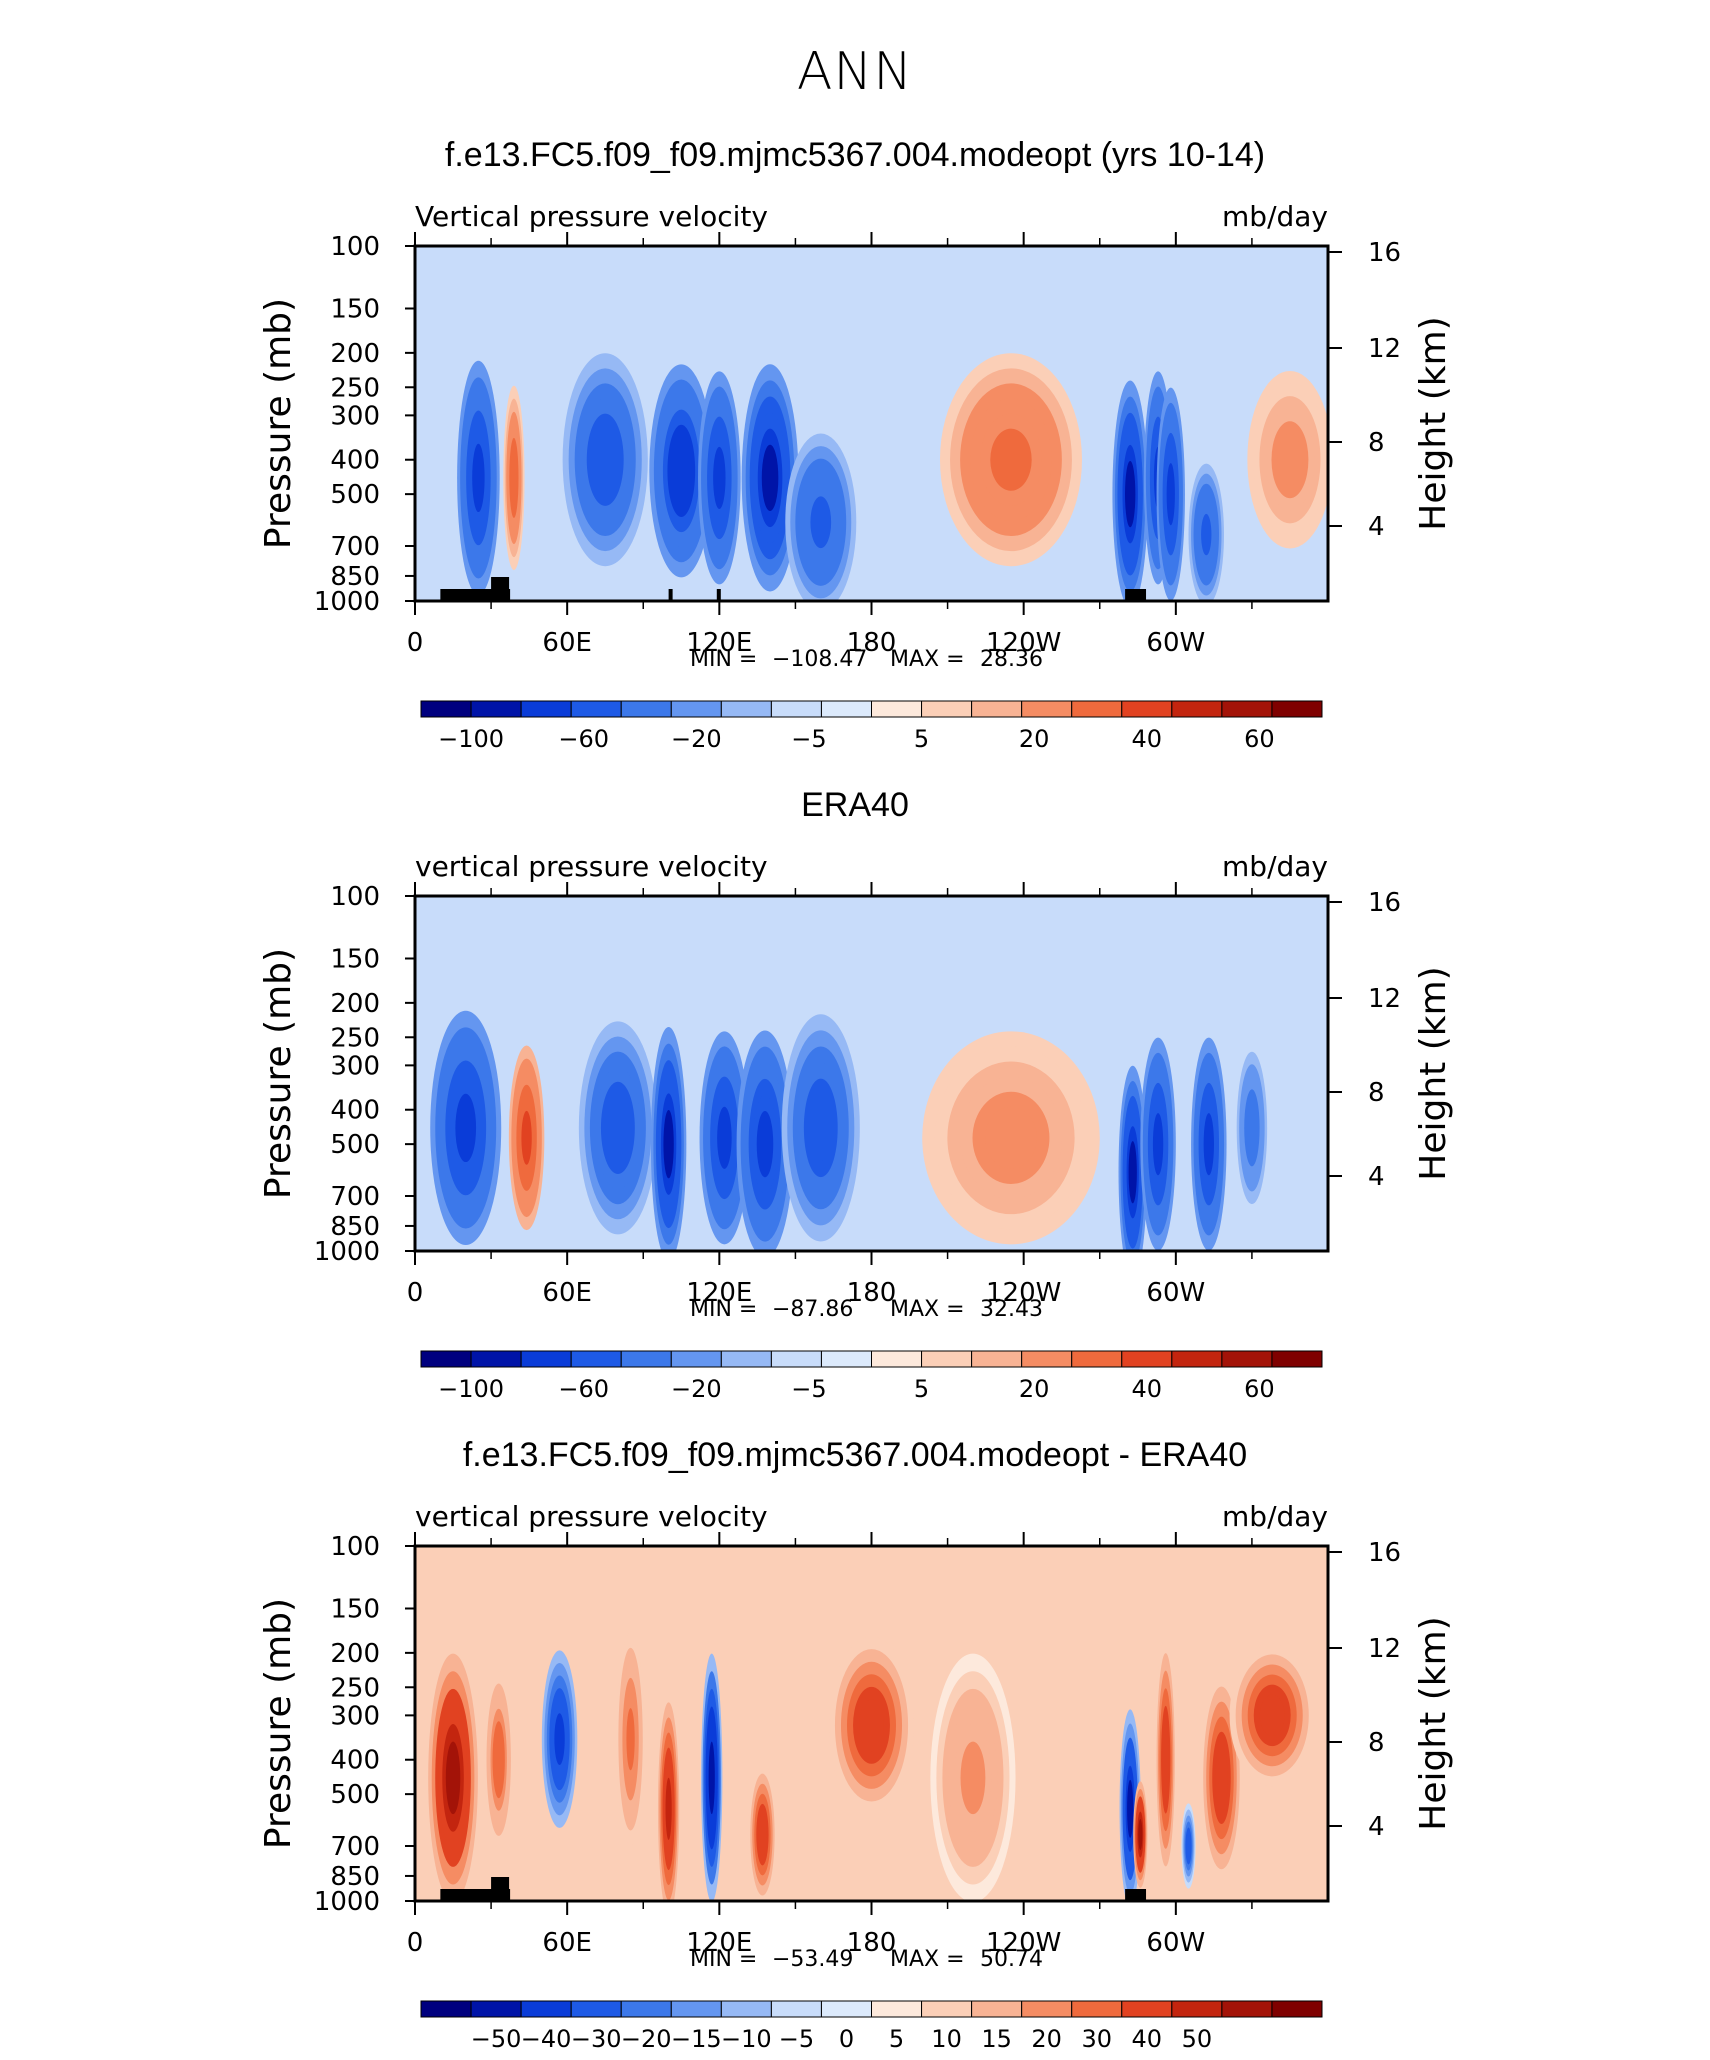 Image resolution: width=1710 pixels, height=2060 pixels. Describe the element at coordinates (696, 1389) in the screenshot. I see `colorbar-label: −20` at that location.